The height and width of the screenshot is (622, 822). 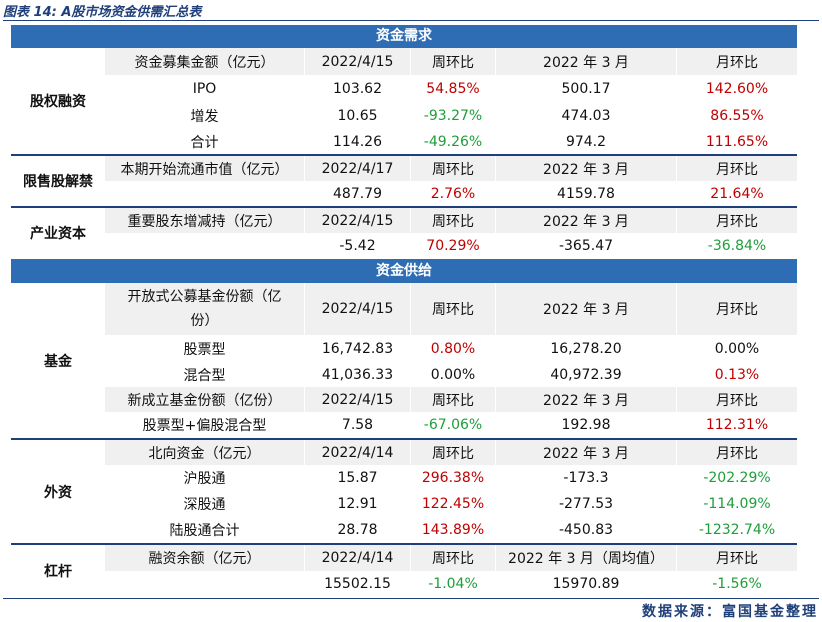 What do you see at coordinates (737, 141) in the screenshot?
I see `cell-mom: 111.65%` at bounding box center [737, 141].